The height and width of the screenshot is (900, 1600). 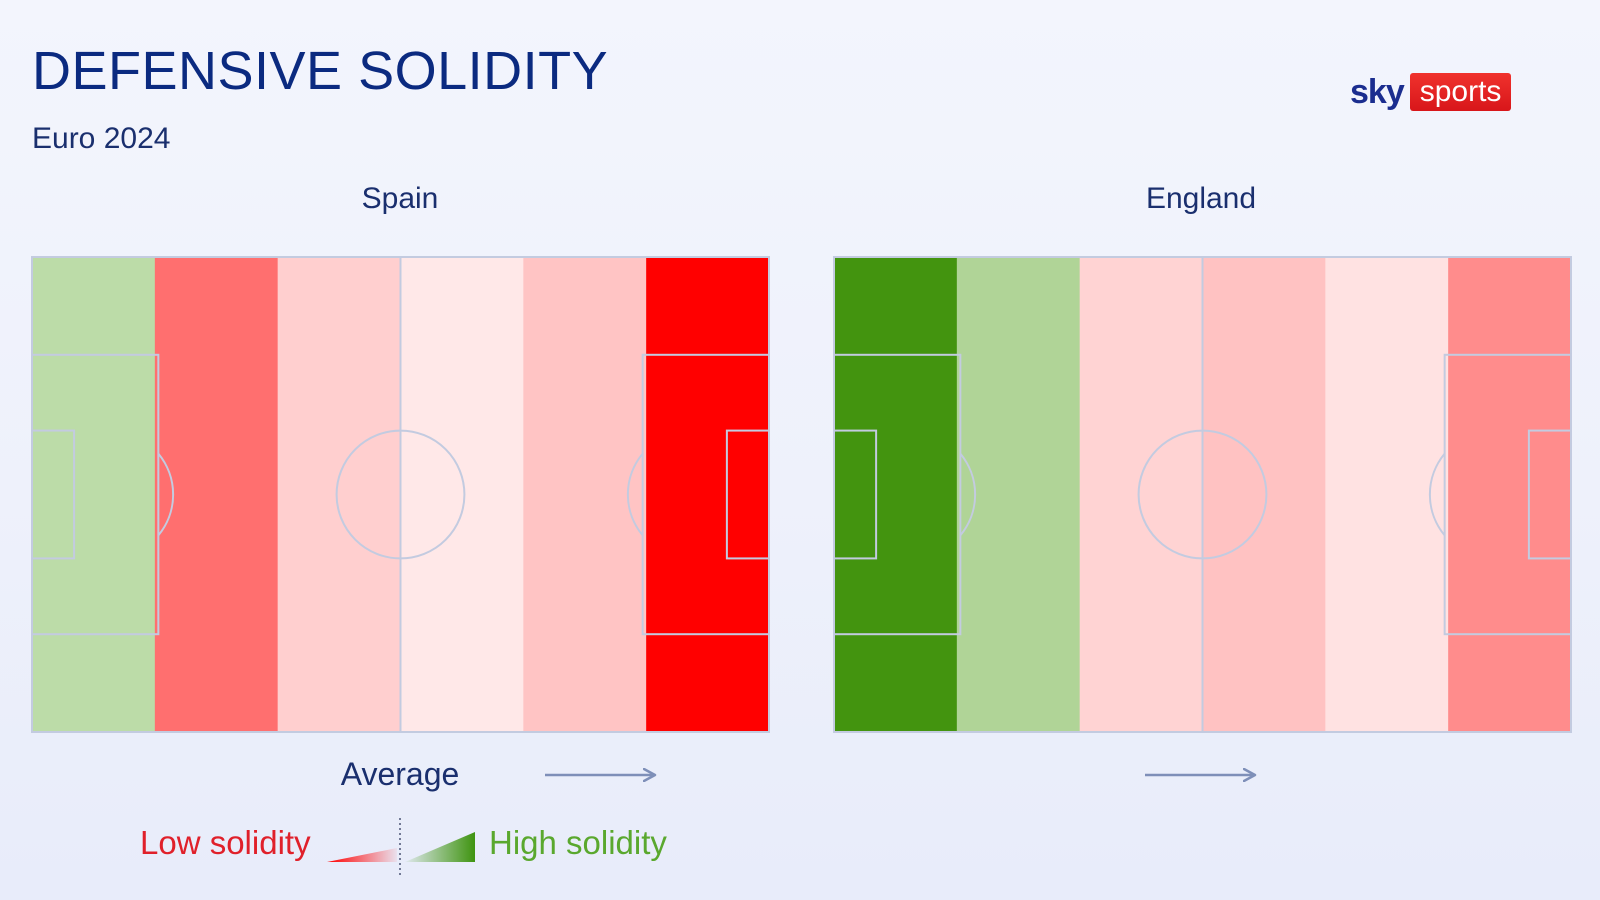 I want to click on chart-subtitle: Euro 2024, so click(x=101, y=138).